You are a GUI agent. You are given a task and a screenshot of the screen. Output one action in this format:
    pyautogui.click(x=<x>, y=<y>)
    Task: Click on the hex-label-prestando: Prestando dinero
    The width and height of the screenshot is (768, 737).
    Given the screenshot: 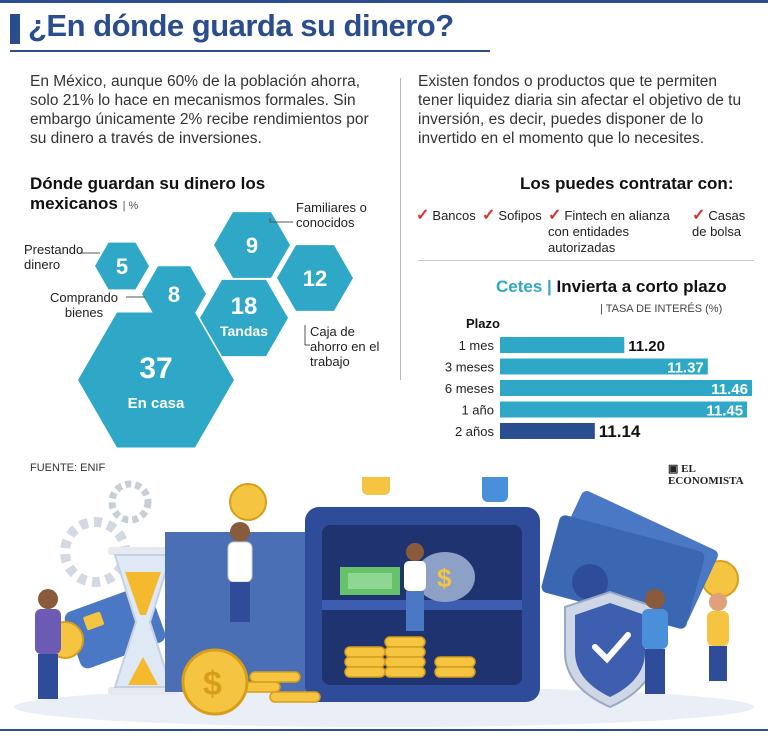 What is the action you would take?
    pyautogui.click(x=54, y=257)
    